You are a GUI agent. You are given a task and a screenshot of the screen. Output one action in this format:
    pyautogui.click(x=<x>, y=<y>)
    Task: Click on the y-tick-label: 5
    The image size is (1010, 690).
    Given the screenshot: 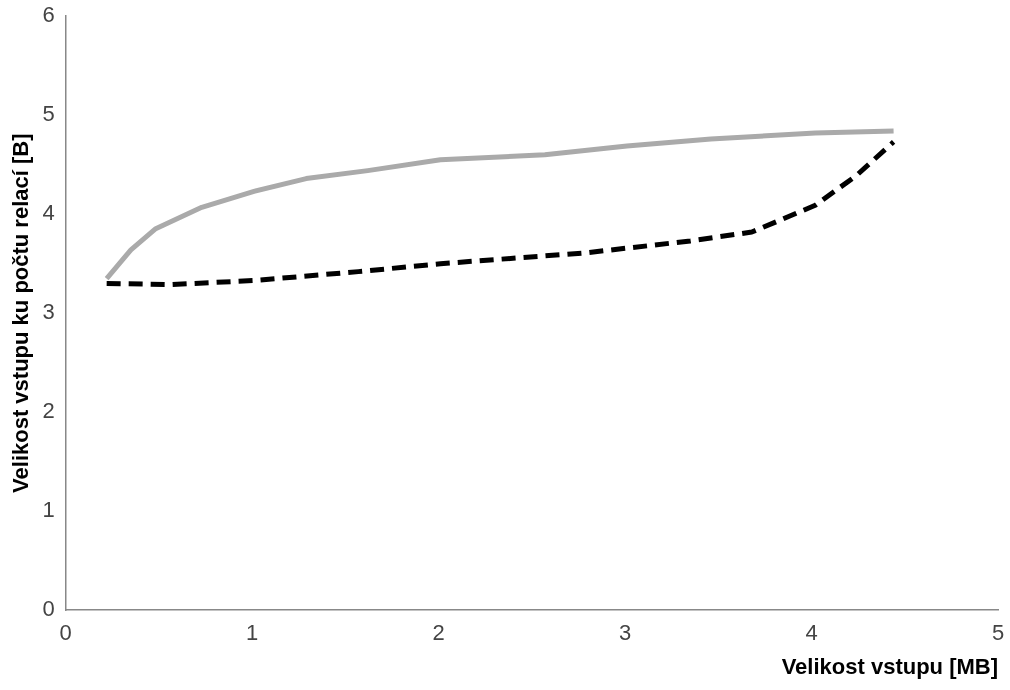 What is the action you would take?
    pyautogui.click(x=48, y=114)
    